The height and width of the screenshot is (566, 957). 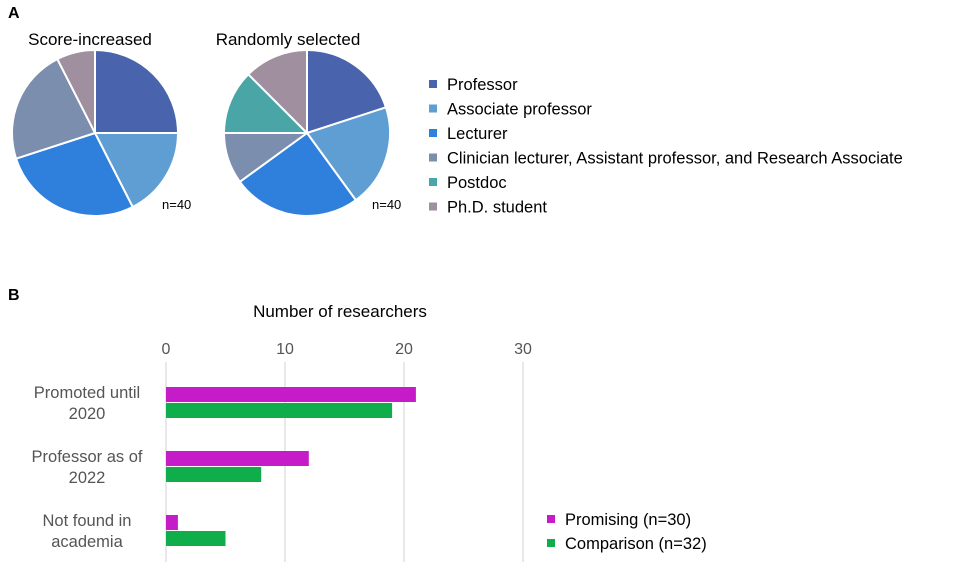 I want to click on panel-label-b: B, so click(x=14, y=295).